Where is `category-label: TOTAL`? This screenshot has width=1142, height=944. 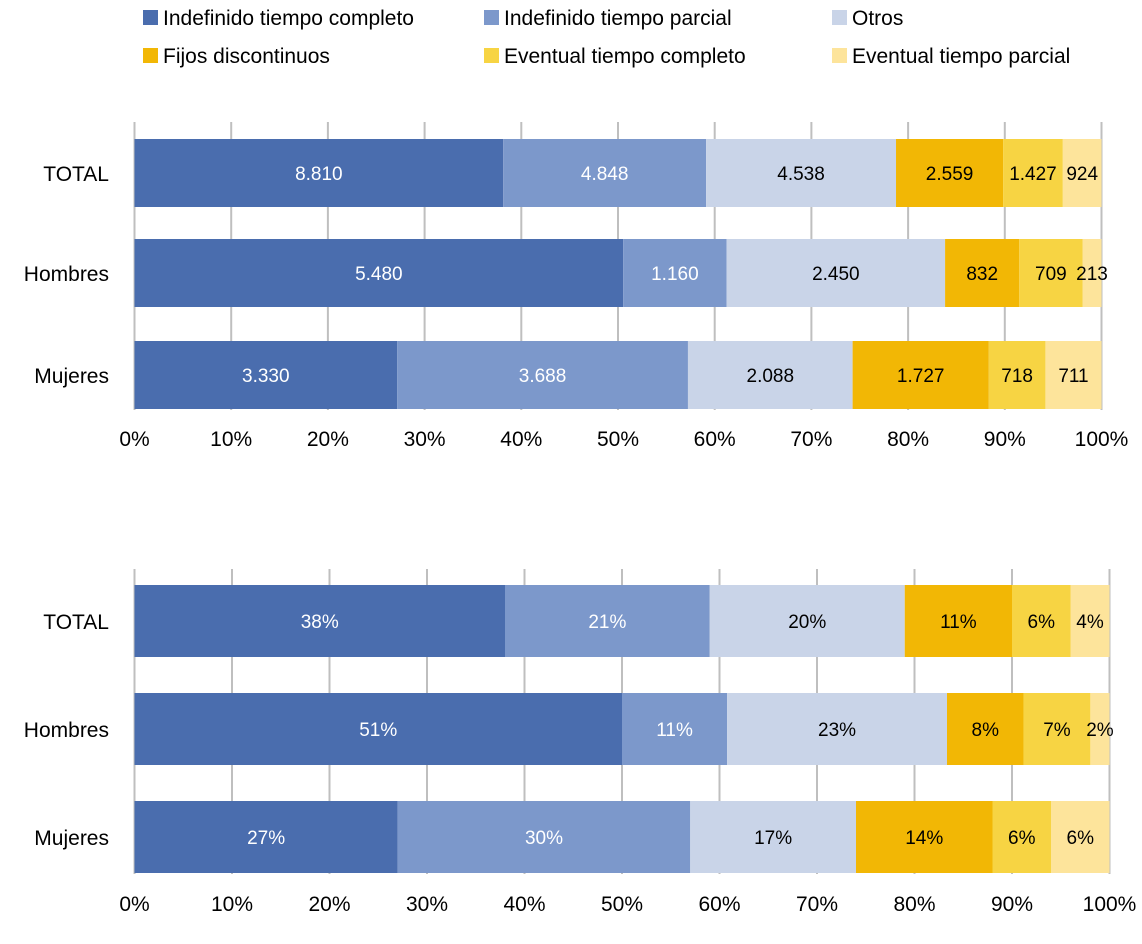
category-label: TOTAL is located at coordinates (76, 174).